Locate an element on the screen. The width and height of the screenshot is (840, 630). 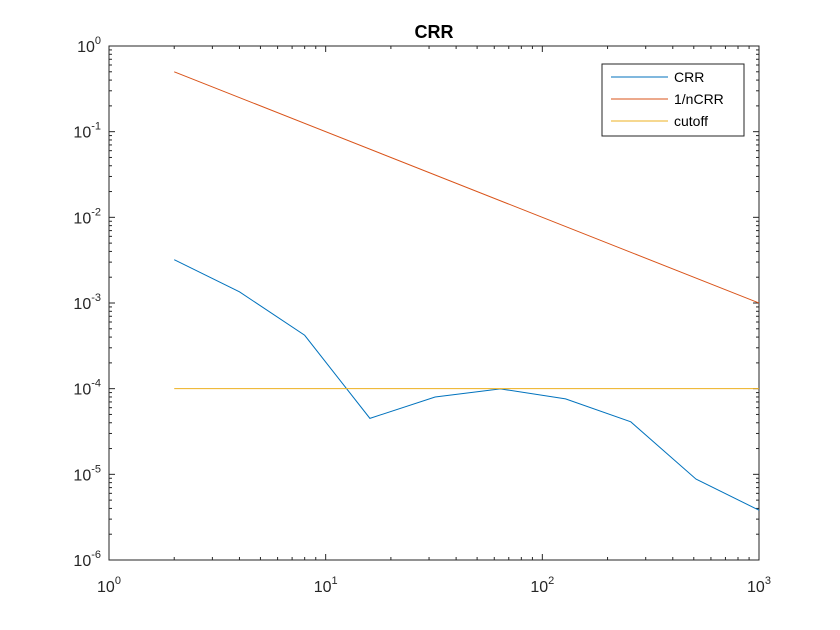
legend-box is located at coordinates (673, 100).